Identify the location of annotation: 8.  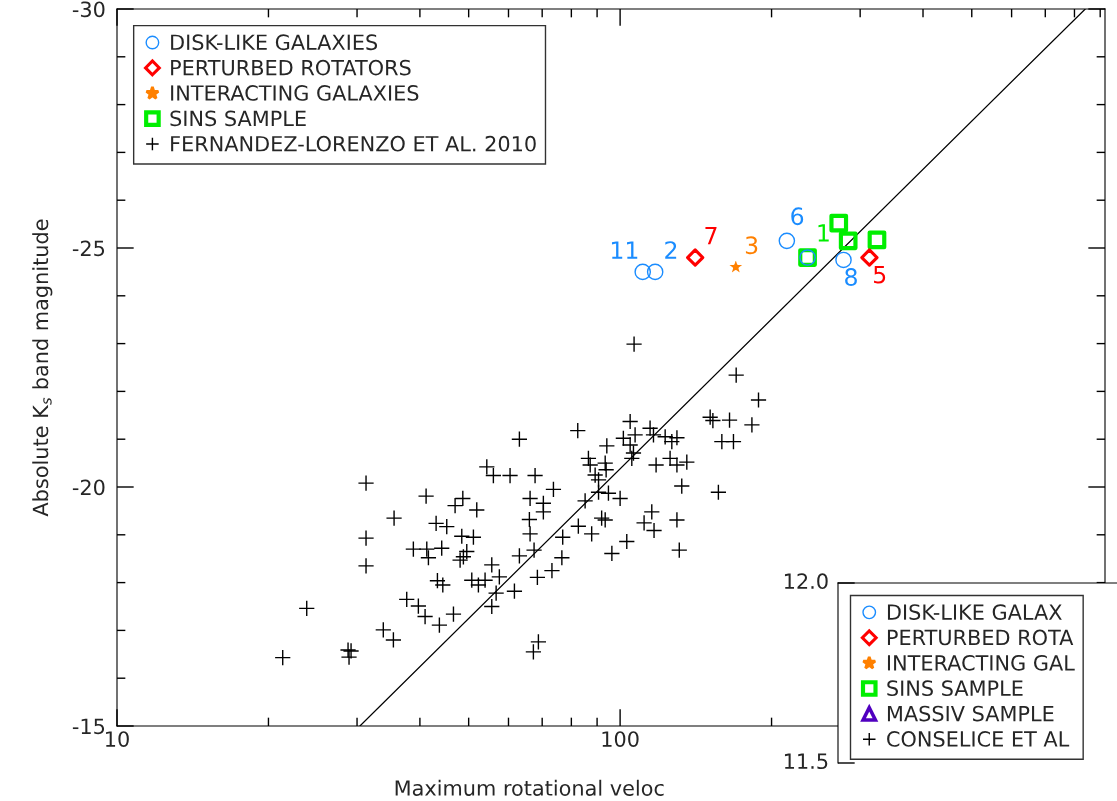
(851, 277).